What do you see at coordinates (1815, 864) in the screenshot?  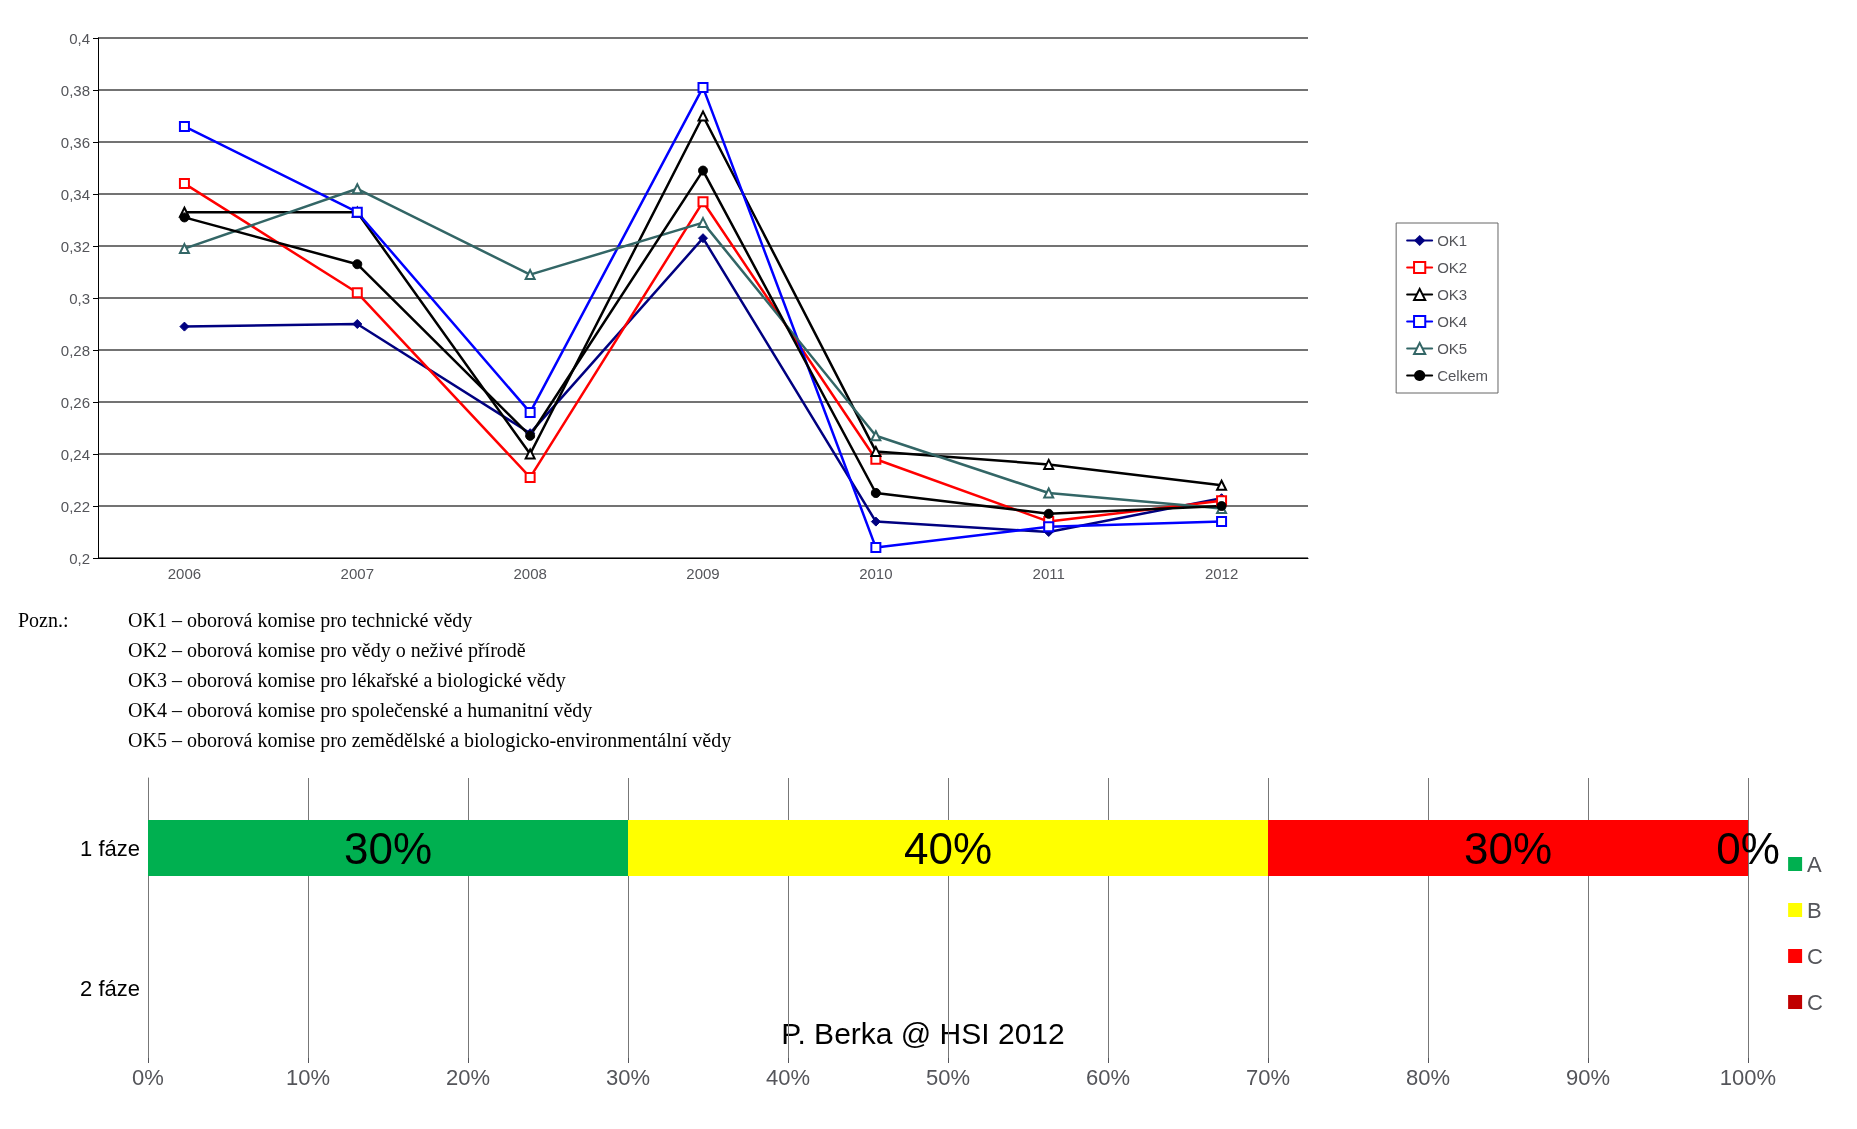 I see `legend-label: A` at bounding box center [1815, 864].